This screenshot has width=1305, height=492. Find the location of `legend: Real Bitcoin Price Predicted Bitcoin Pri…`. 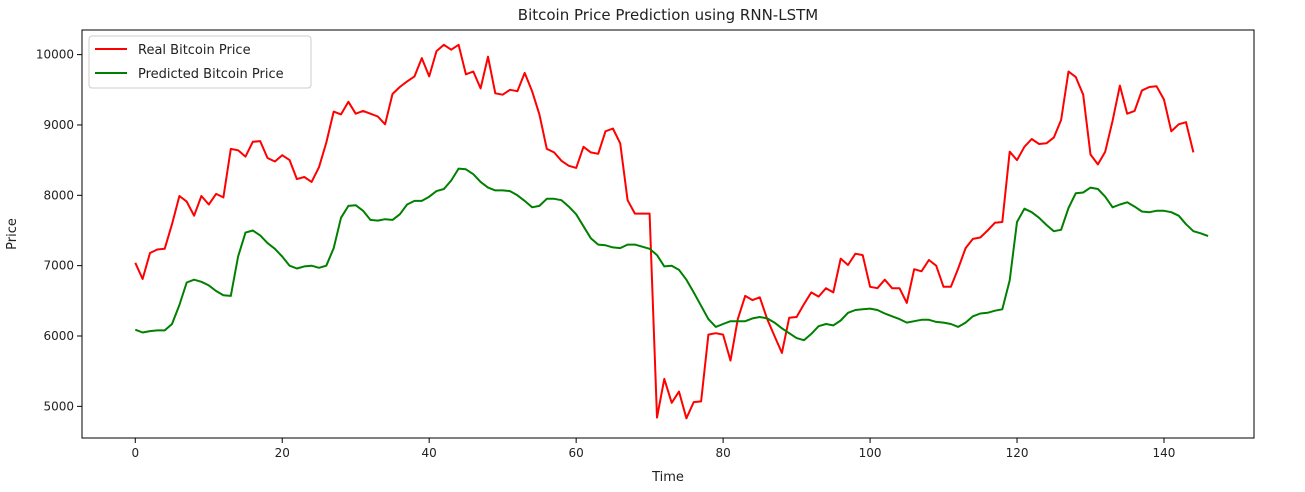

legend: Real Bitcoin Price Predicted Bitcoin Pri… is located at coordinates (200, 62).